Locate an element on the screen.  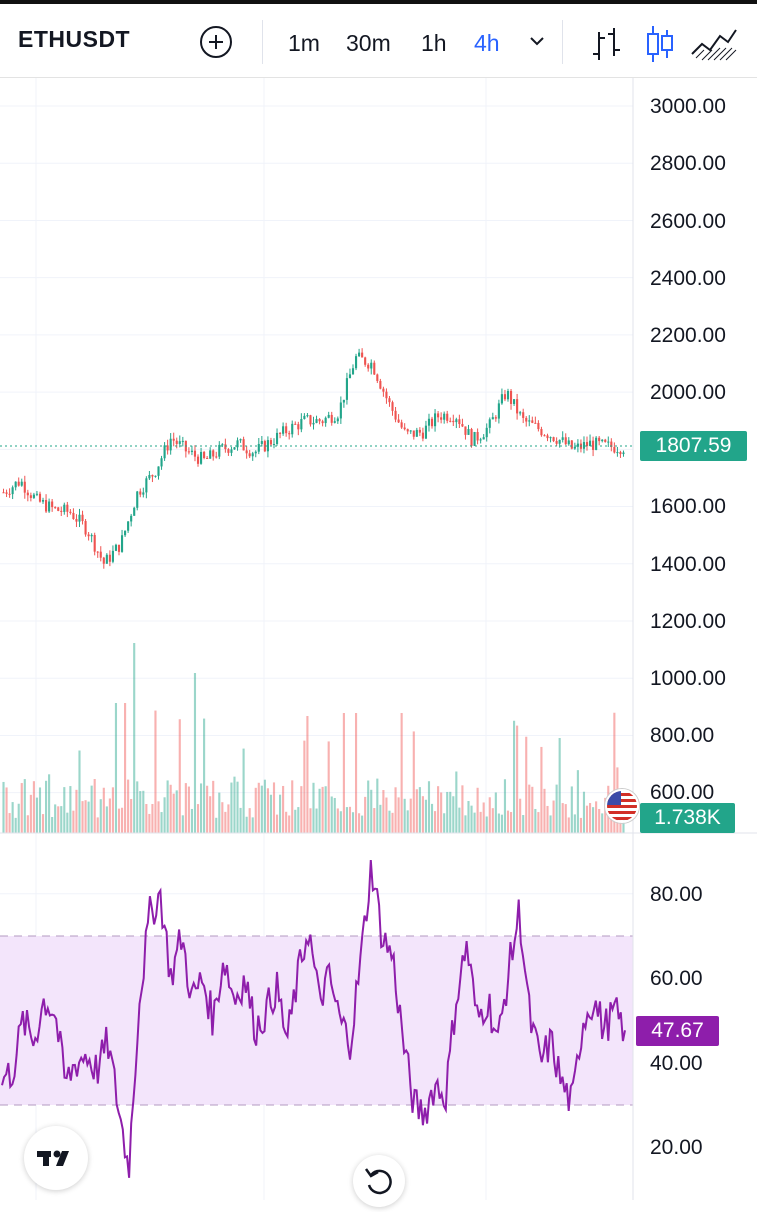
us-flag-icon is located at coordinates (622, 806).